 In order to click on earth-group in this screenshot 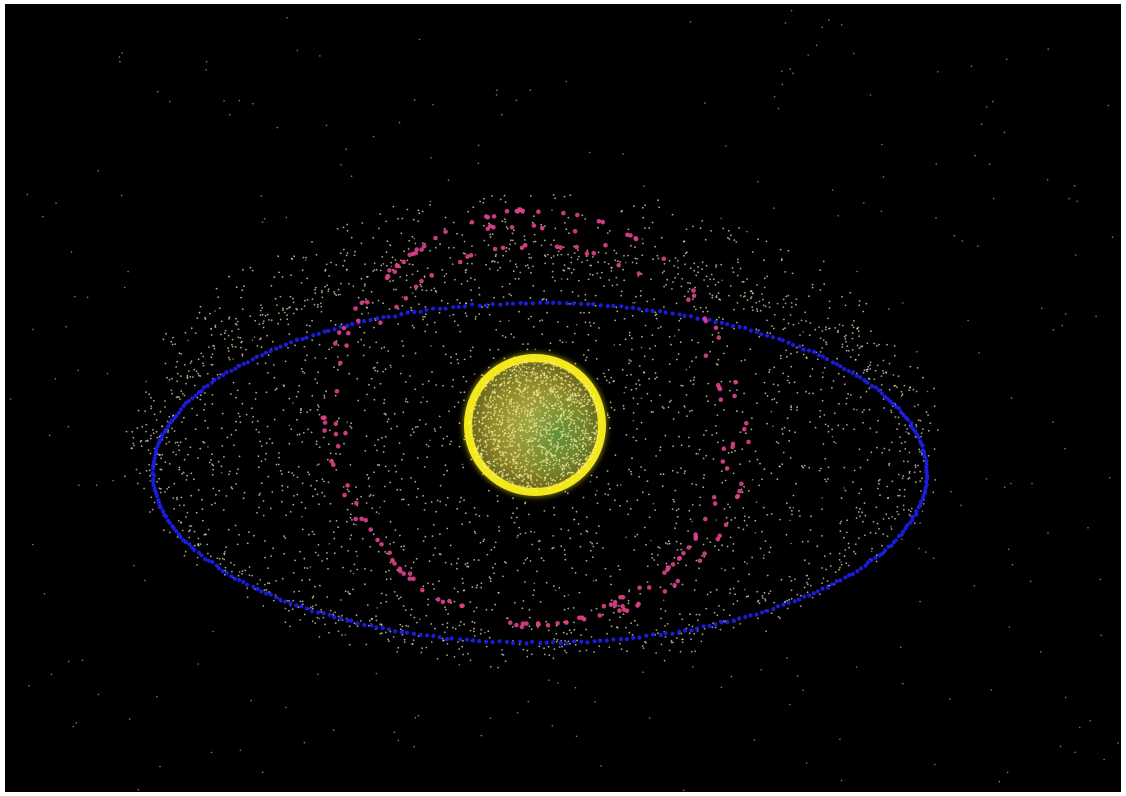, I will do `click(535, 425)`.